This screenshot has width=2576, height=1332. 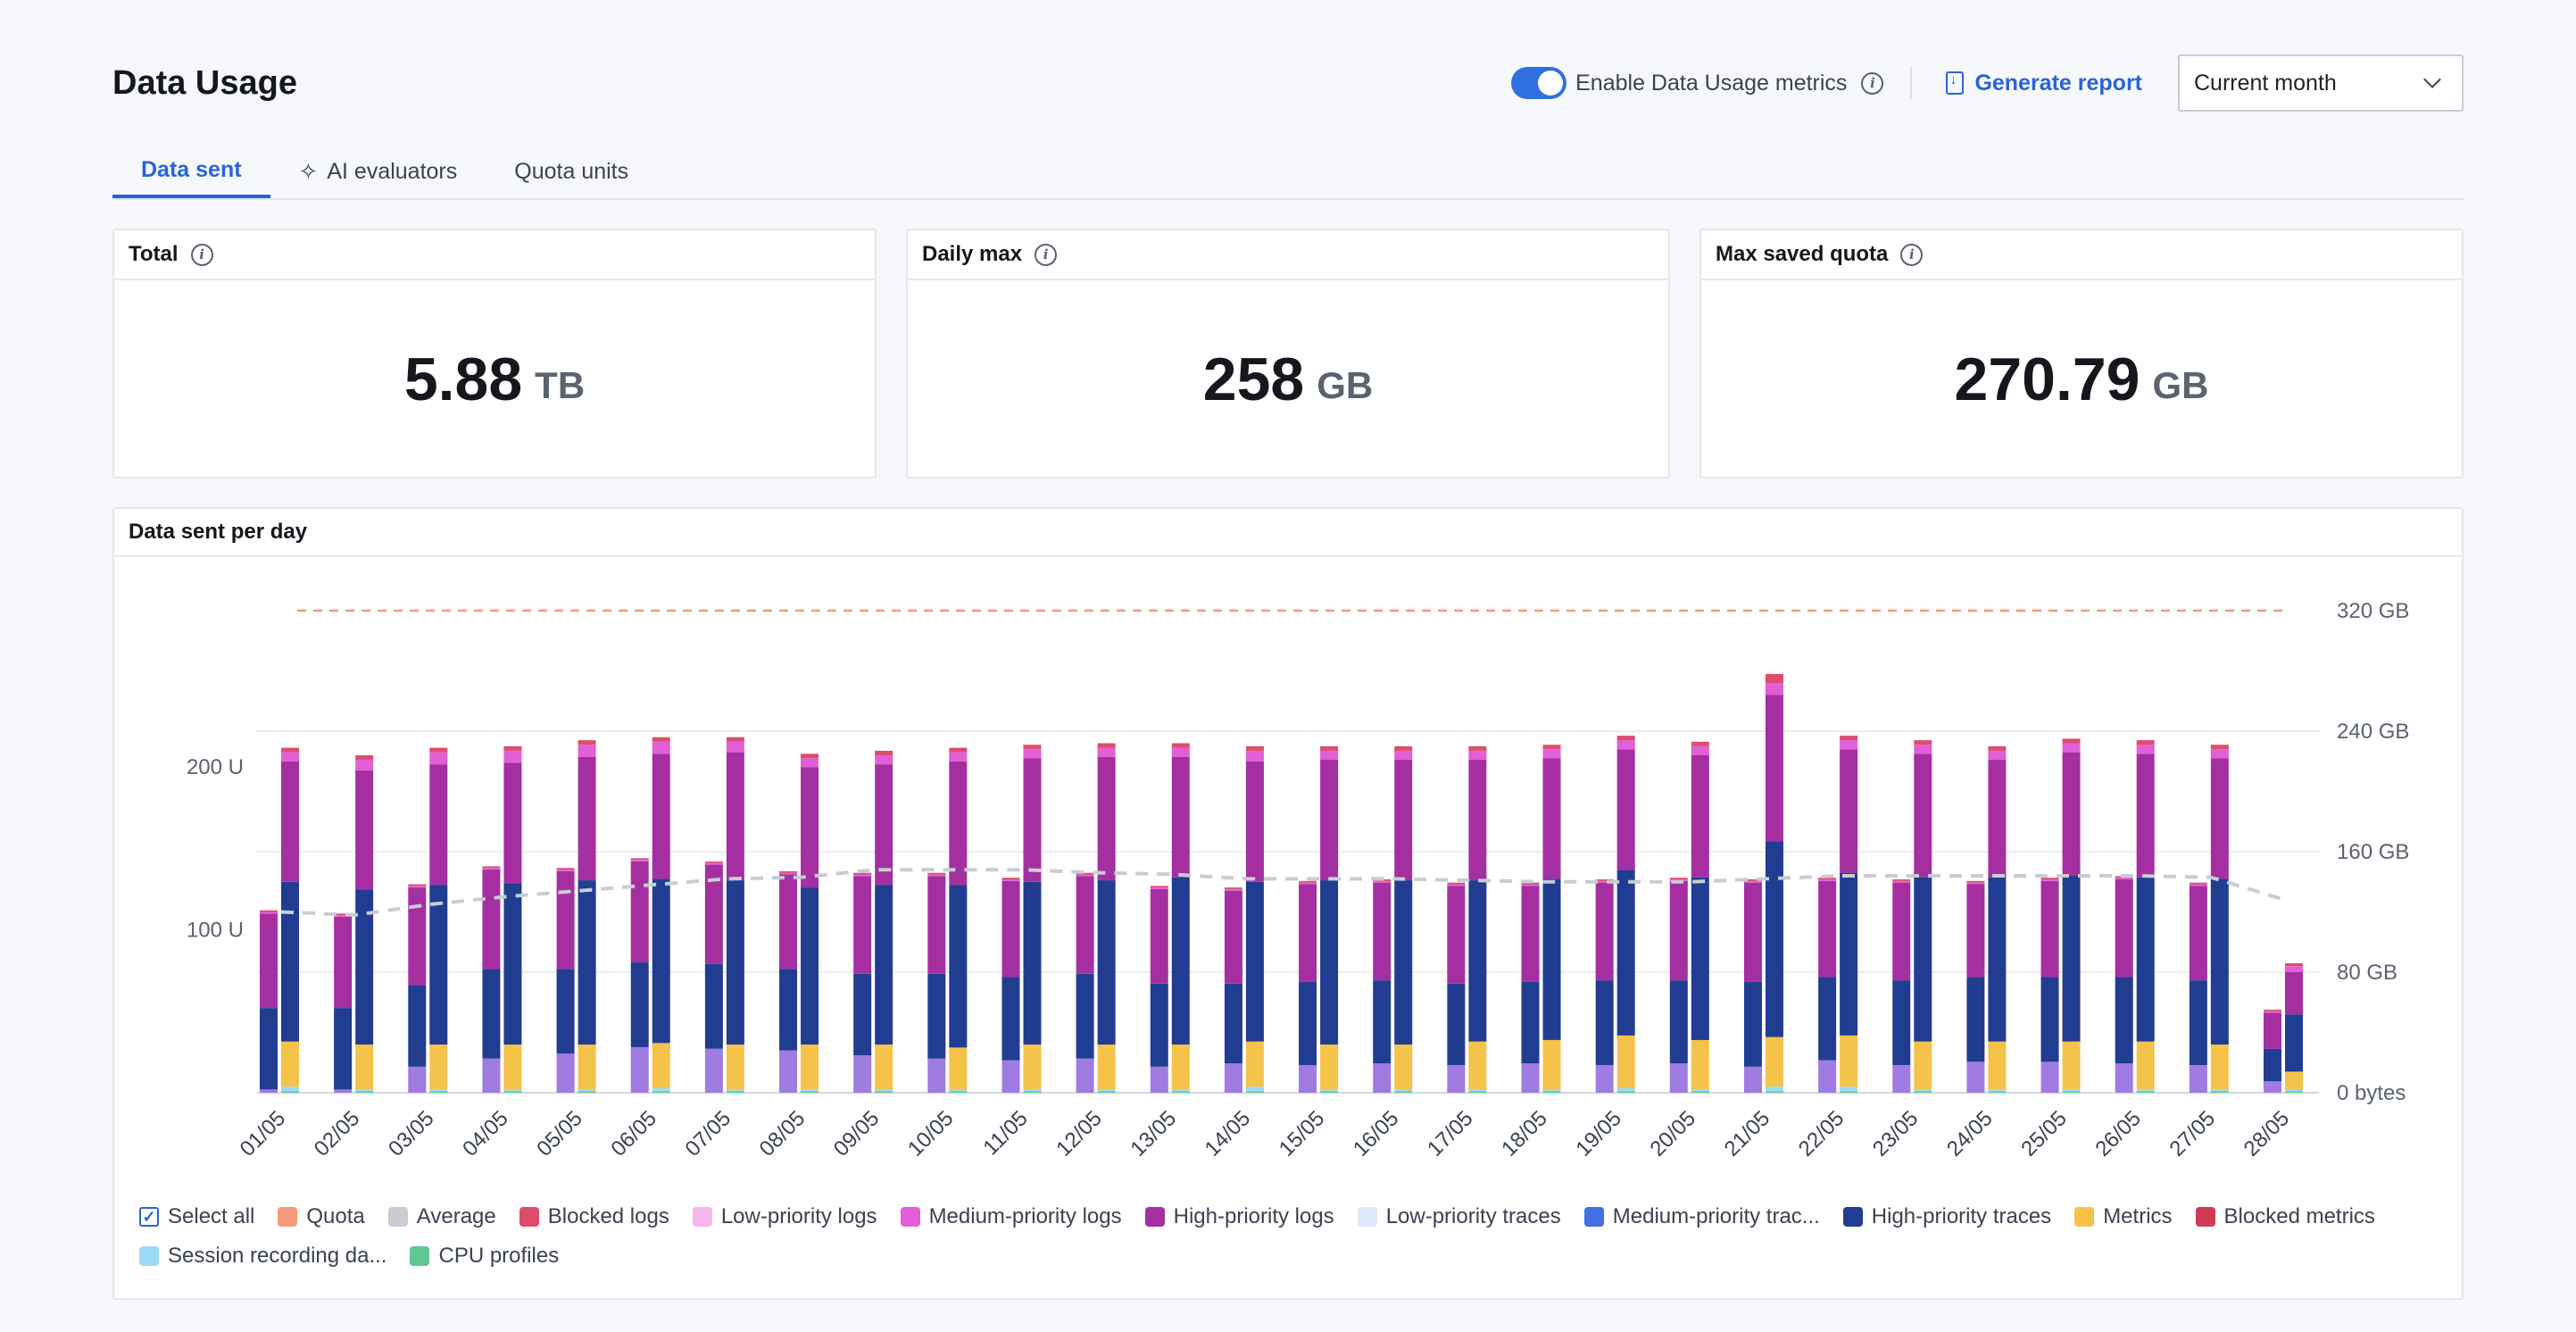 I want to click on x-axis-tick-label: 10/05, so click(x=931, y=1133).